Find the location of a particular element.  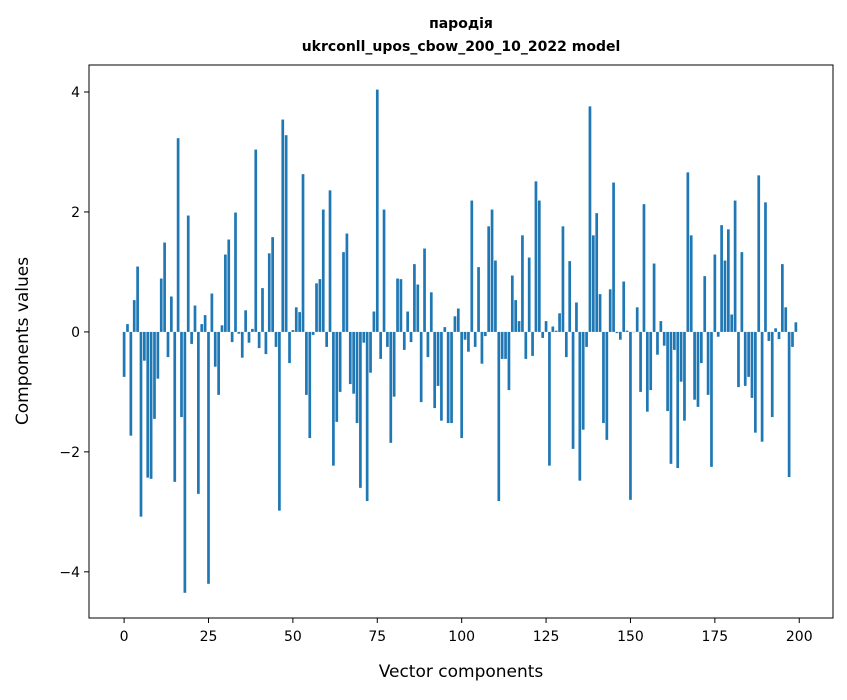

y-tick-label: −2 is located at coordinates (69, 453).